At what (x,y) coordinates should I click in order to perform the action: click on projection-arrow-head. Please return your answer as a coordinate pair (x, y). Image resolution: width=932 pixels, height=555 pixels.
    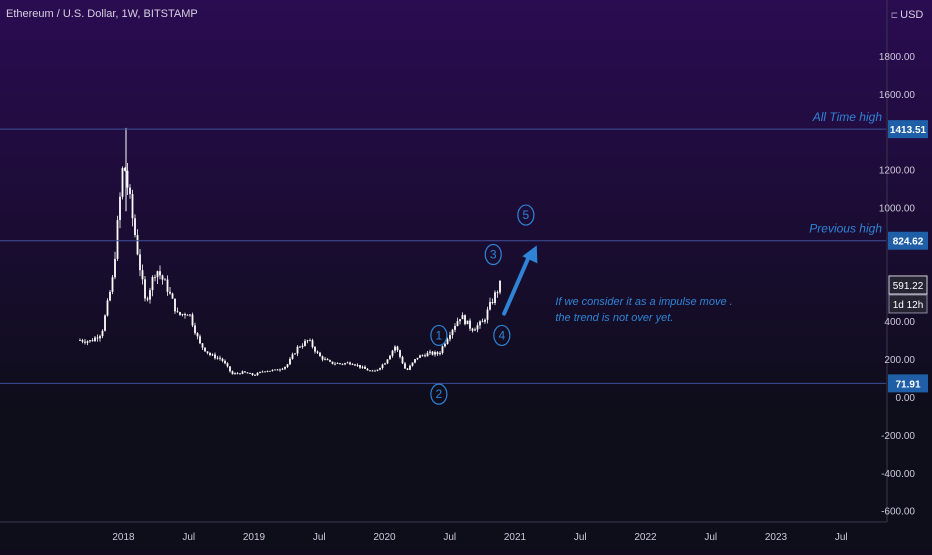
    Looking at the image, I should click on (530, 254).